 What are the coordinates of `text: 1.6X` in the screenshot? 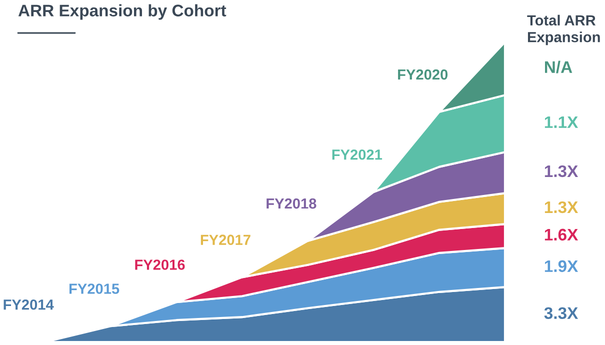 It's located at (561, 234).